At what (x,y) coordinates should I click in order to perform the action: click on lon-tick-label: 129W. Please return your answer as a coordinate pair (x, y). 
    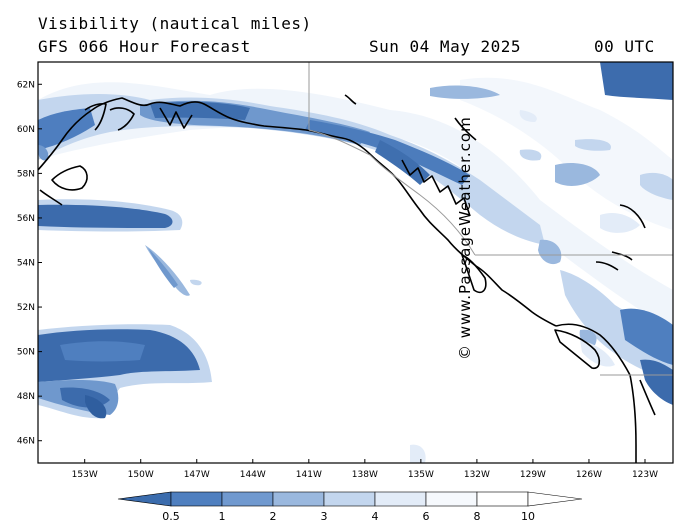
    Looking at the image, I should click on (533, 475).